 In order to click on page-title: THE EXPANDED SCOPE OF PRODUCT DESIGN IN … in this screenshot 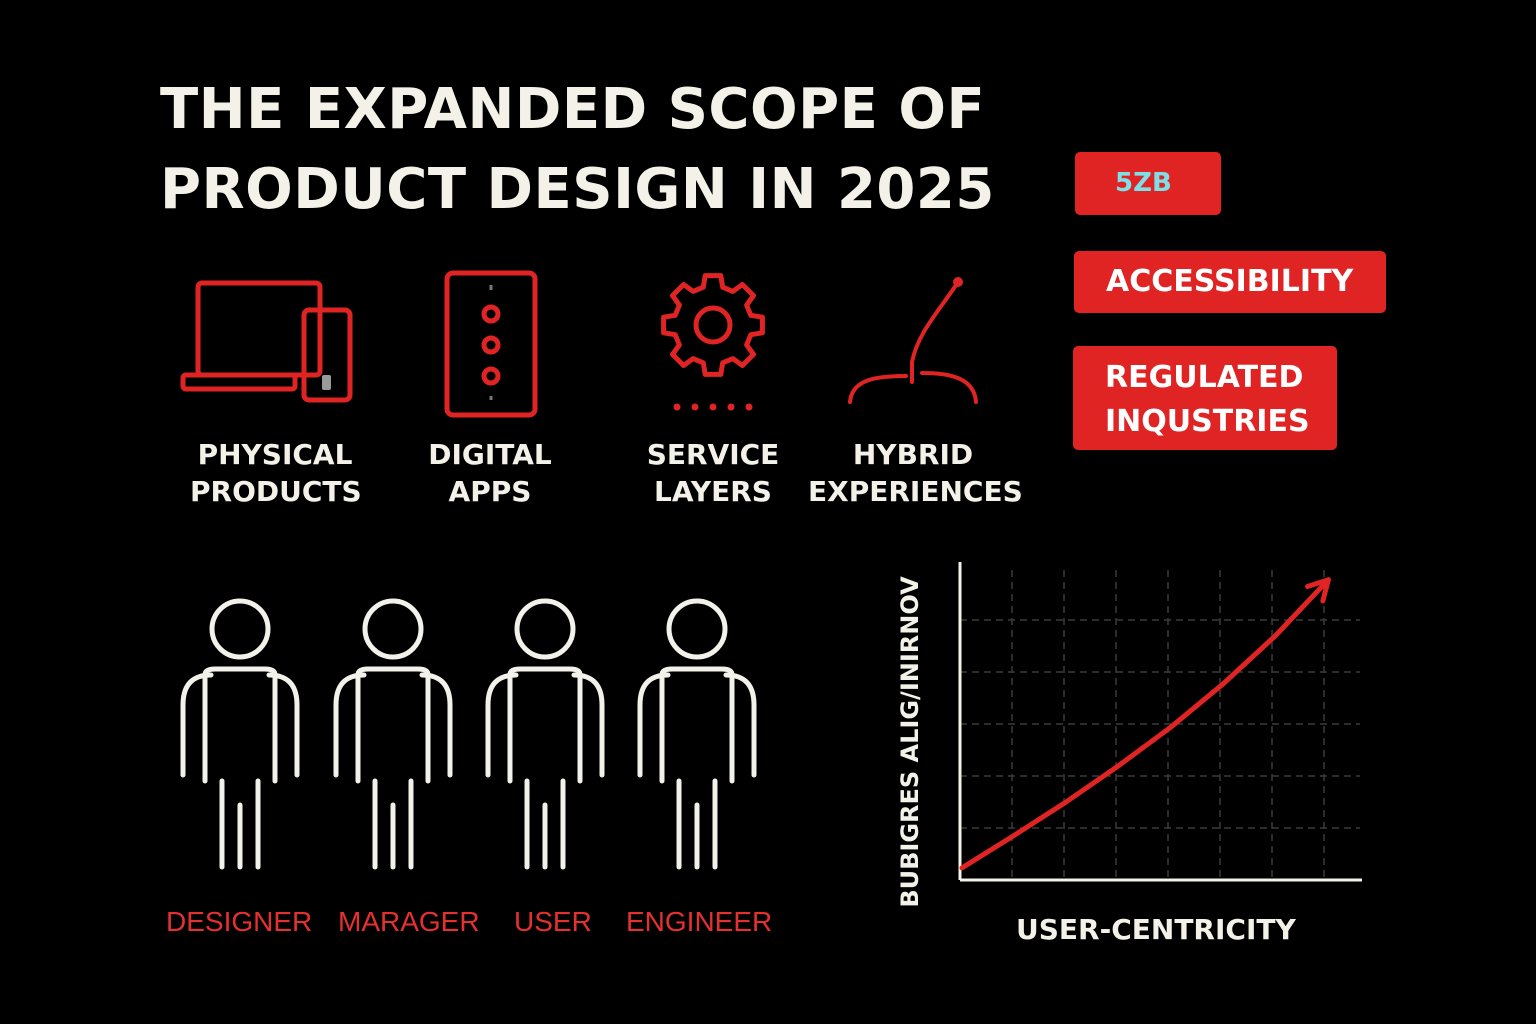, I will do `click(577, 150)`.